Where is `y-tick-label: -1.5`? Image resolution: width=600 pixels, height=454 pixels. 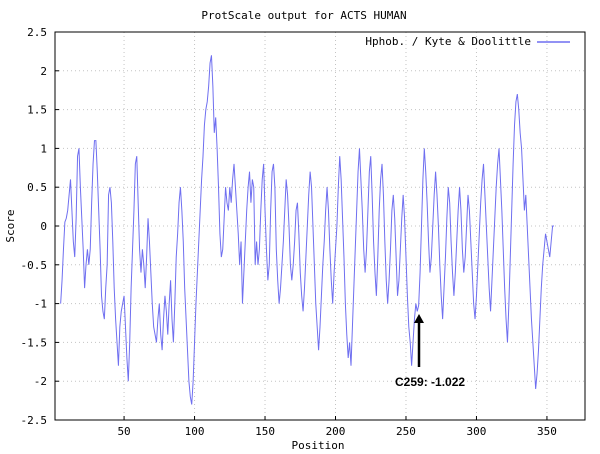
y-tick-label: -1.5 is located at coordinates (34, 342).